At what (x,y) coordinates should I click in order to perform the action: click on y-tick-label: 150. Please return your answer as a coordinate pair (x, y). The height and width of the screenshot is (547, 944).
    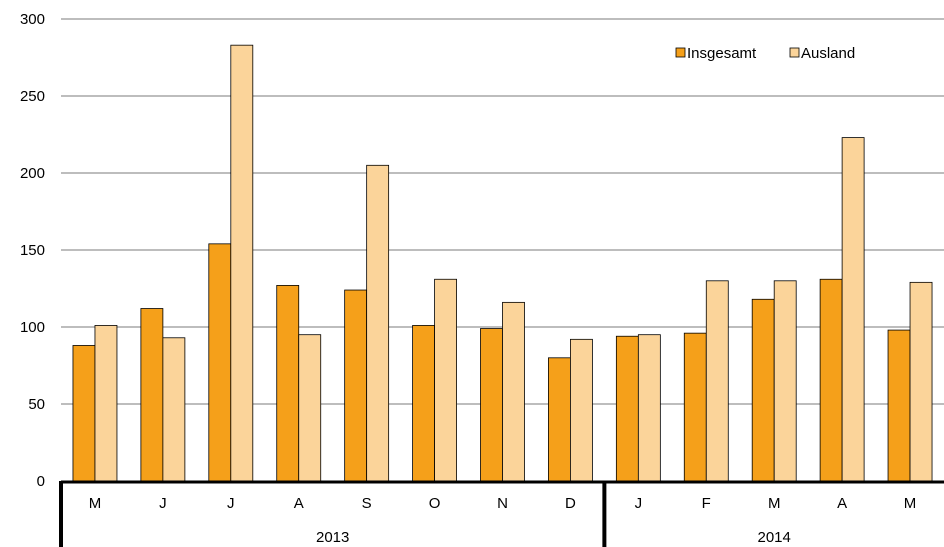
    Looking at the image, I should click on (32, 250).